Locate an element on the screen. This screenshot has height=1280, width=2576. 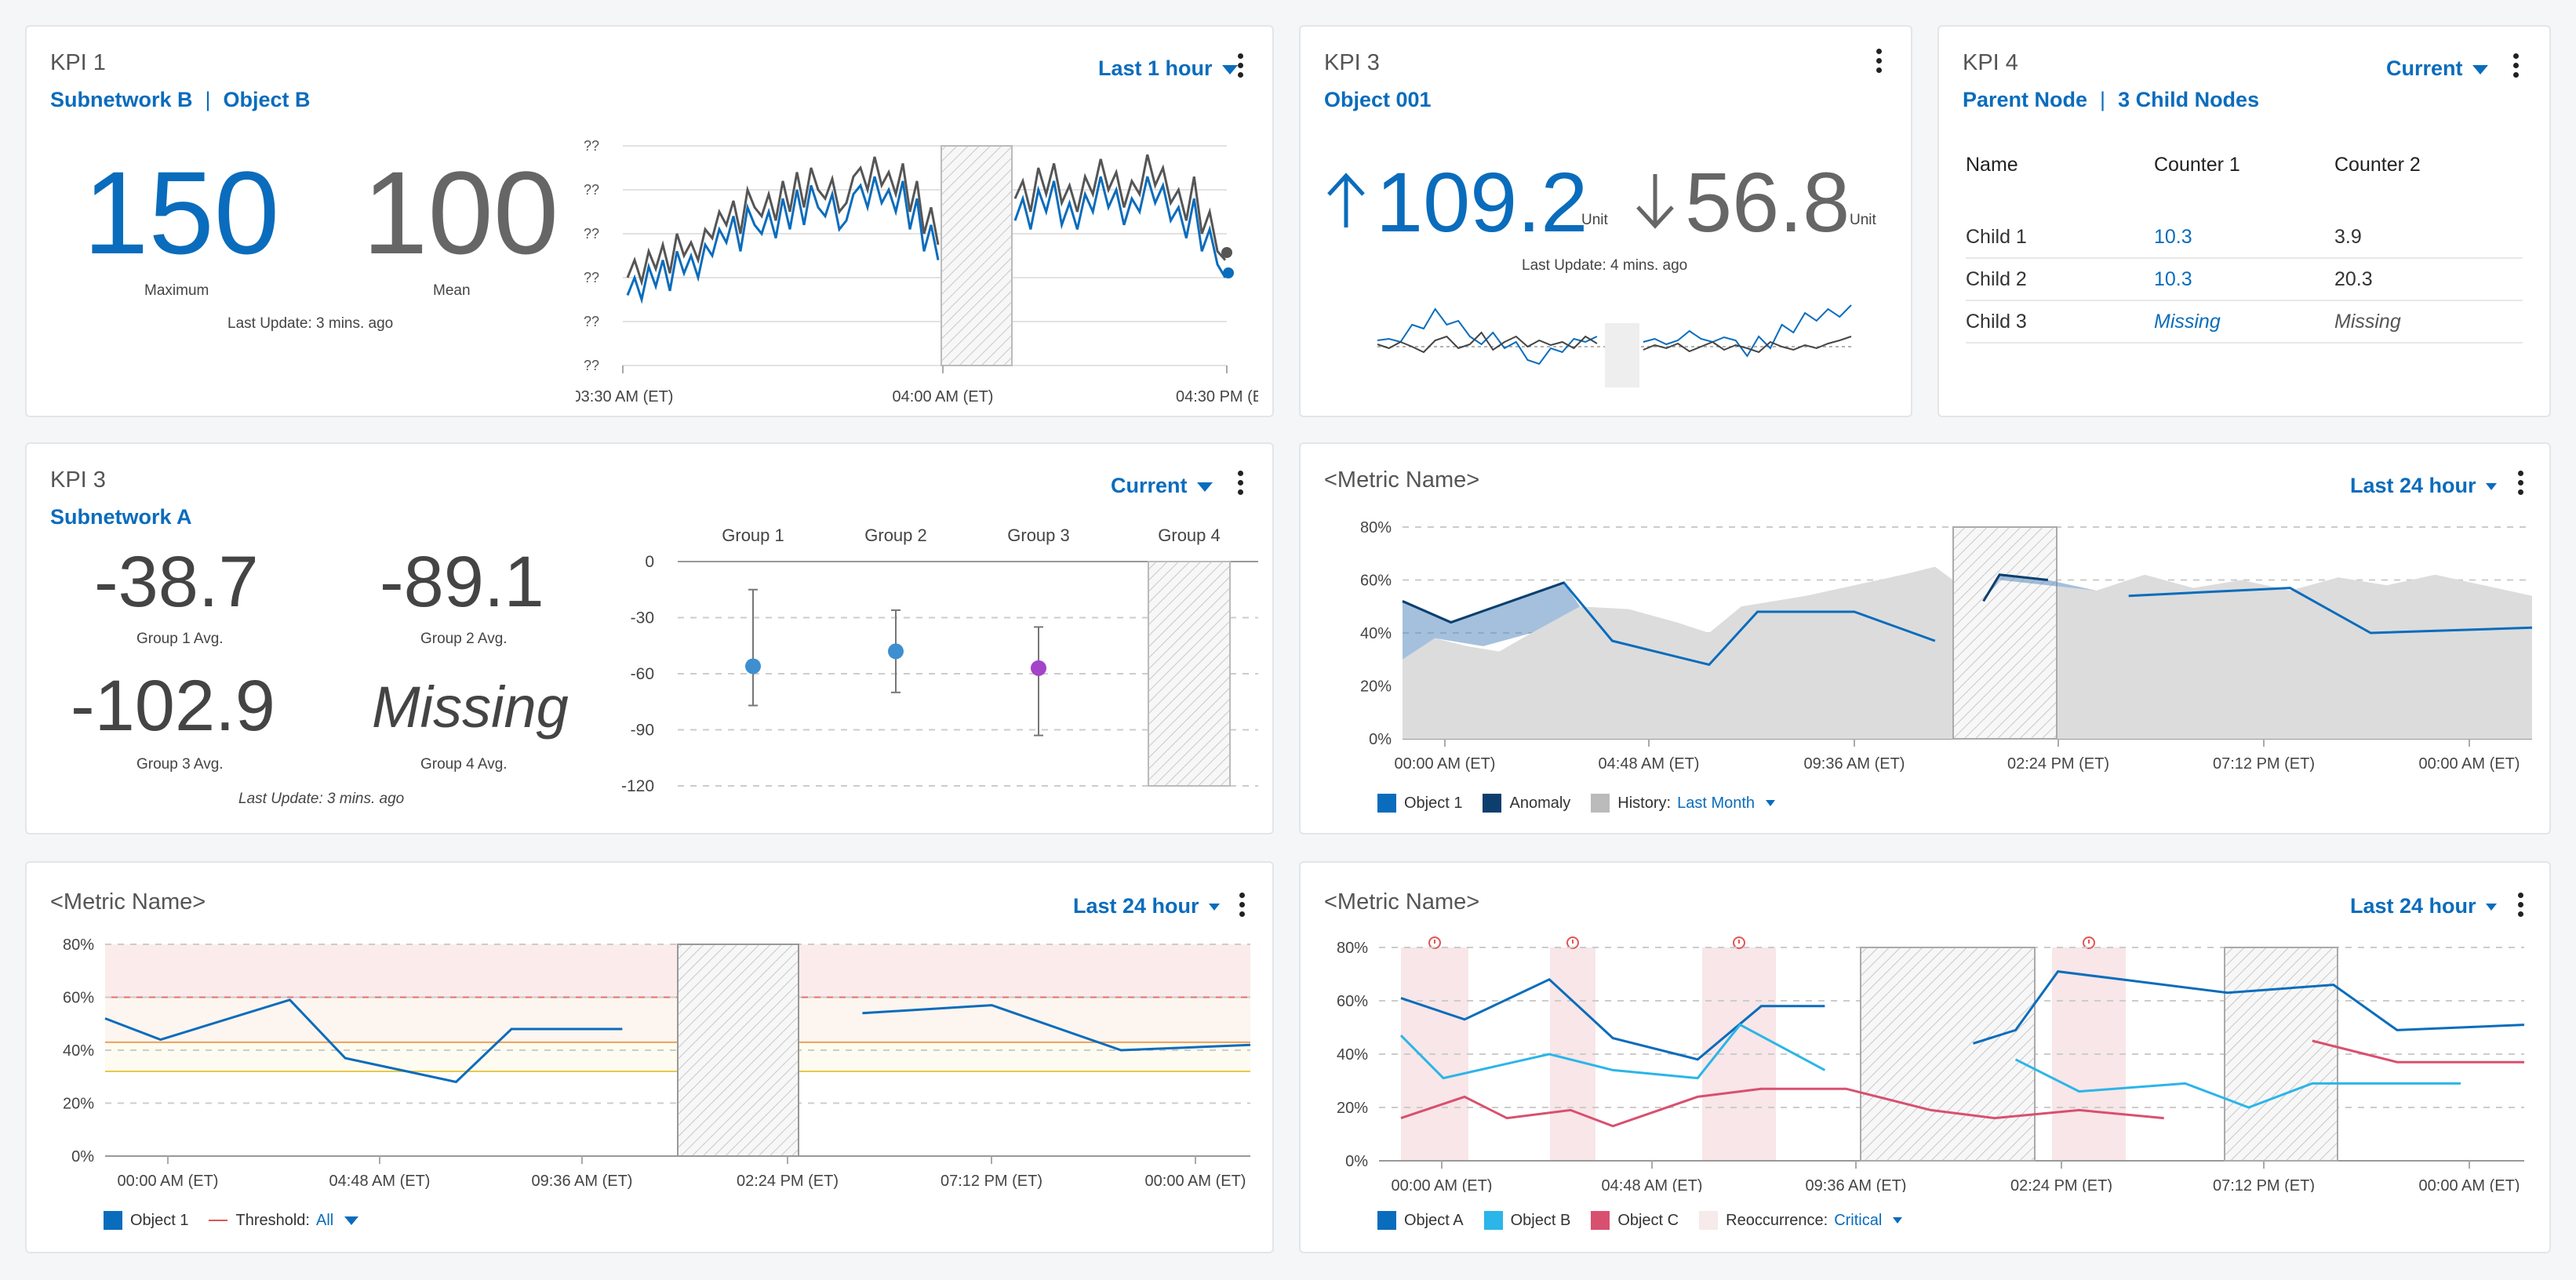
row-name: Child 2 is located at coordinates (1996, 279).